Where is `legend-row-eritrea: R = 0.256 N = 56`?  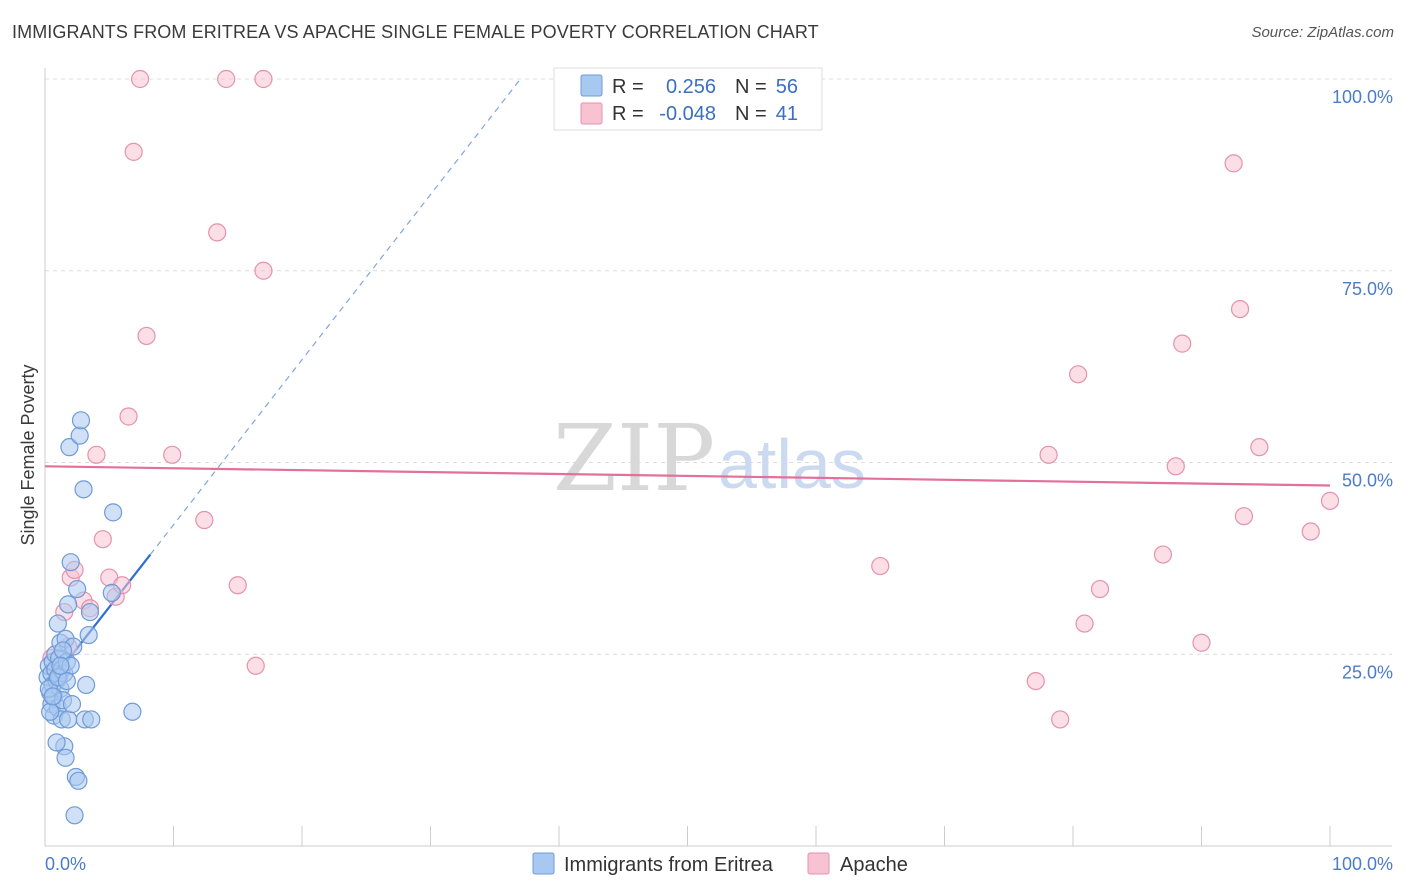
legend-row-eritrea: R = 0.256 N = 56 is located at coordinates (689, 86).